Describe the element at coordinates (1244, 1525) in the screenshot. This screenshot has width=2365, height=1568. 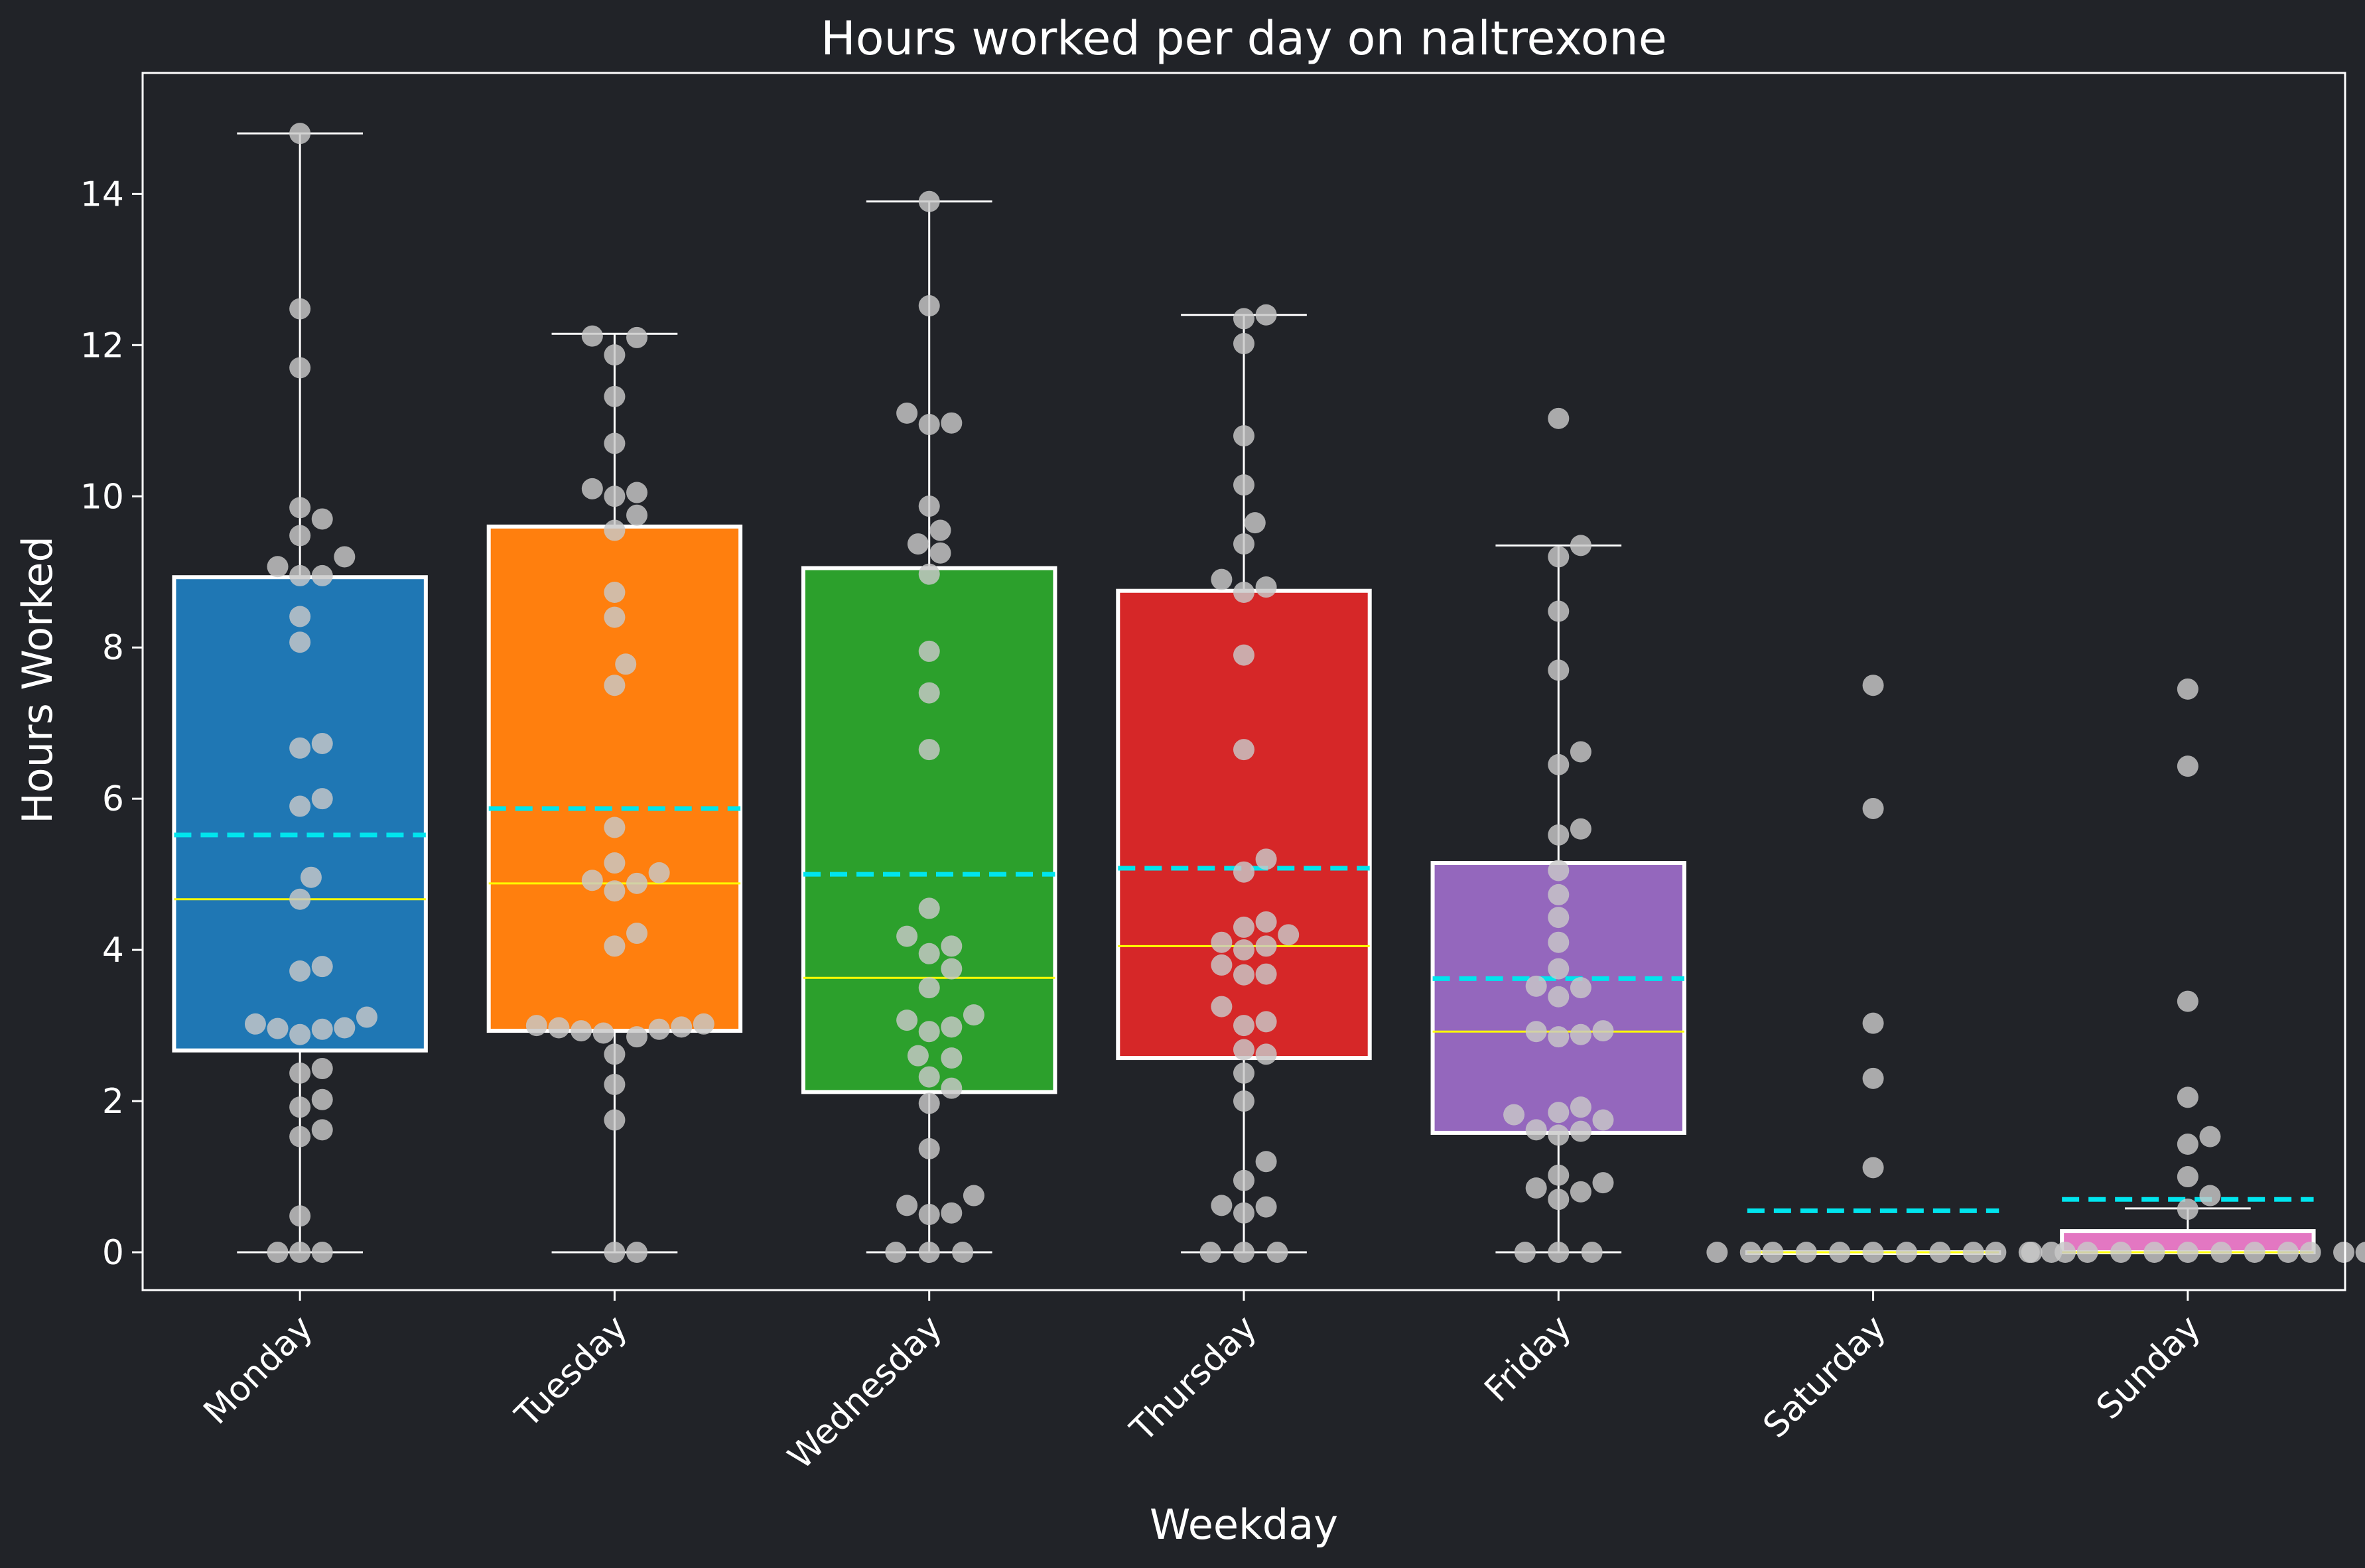
I see `x-axis-label: Weekday` at that location.